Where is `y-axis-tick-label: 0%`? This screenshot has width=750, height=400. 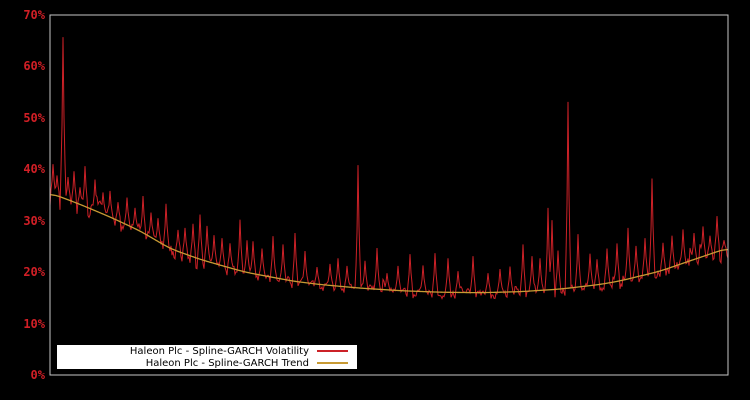
y-axis-tick-label: 0% is located at coordinates (37, 375).